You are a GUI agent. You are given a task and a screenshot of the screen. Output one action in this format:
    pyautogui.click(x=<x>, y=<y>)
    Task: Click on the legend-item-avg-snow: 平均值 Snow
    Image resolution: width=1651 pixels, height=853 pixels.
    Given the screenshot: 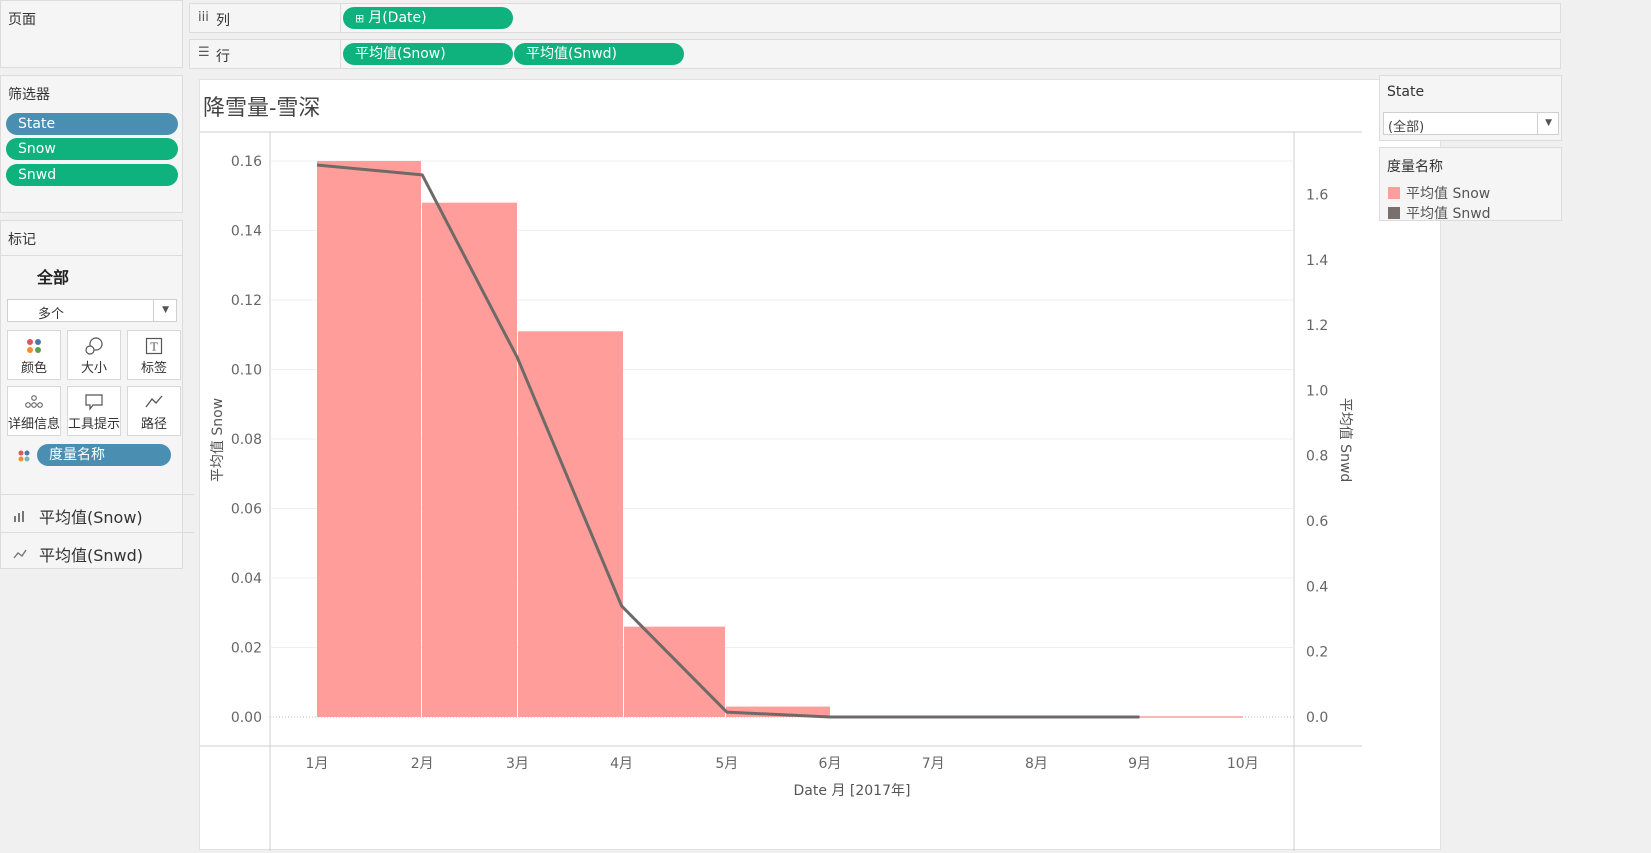 What is the action you would take?
    pyautogui.click(x=1439, y=193)
    